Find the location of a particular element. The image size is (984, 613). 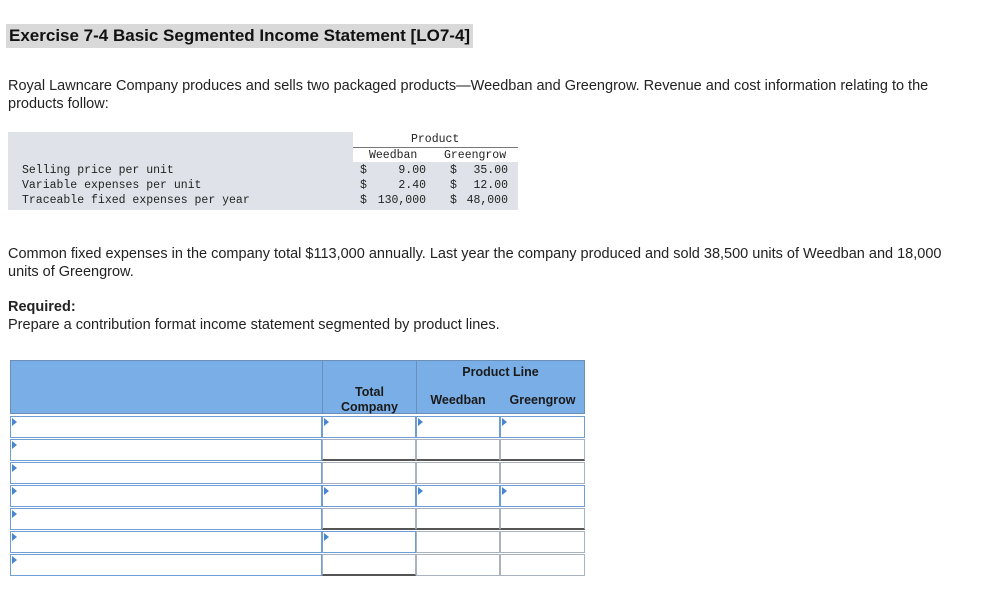

col-header-greengrow: Greengrow is located at coordinates (475, 155).